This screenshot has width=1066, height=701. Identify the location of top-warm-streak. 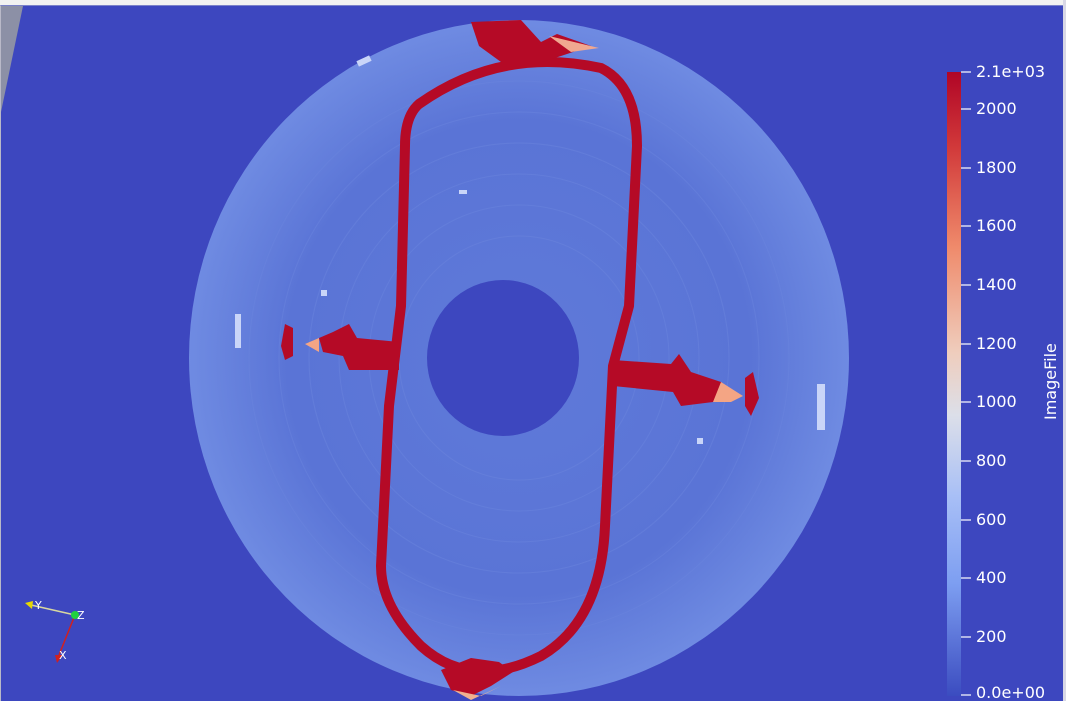
(574, 44).